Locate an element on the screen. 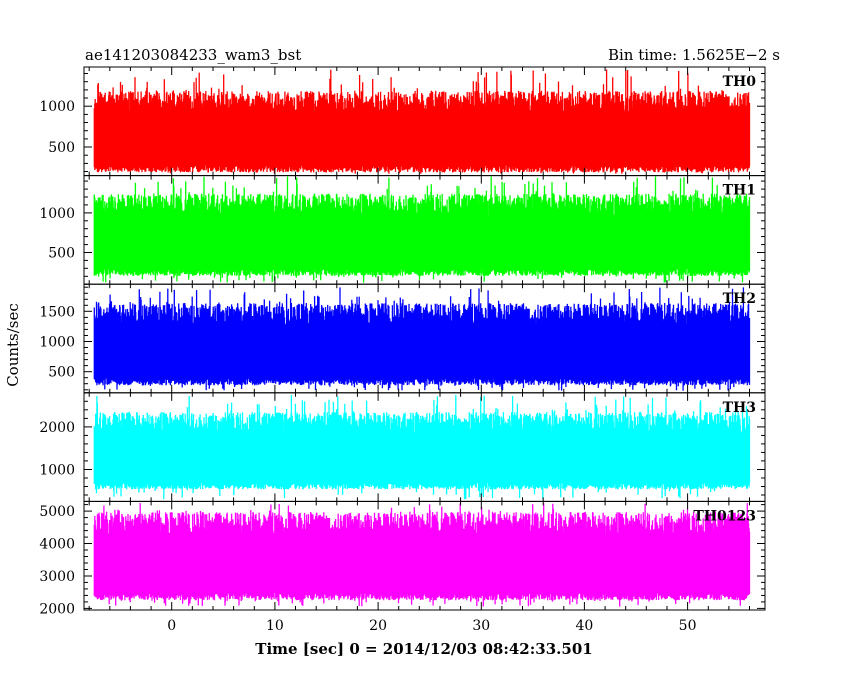 The height and width of the screenshot is (680, 850). x-tick-label: 50 is located at coordinates (688, 626).